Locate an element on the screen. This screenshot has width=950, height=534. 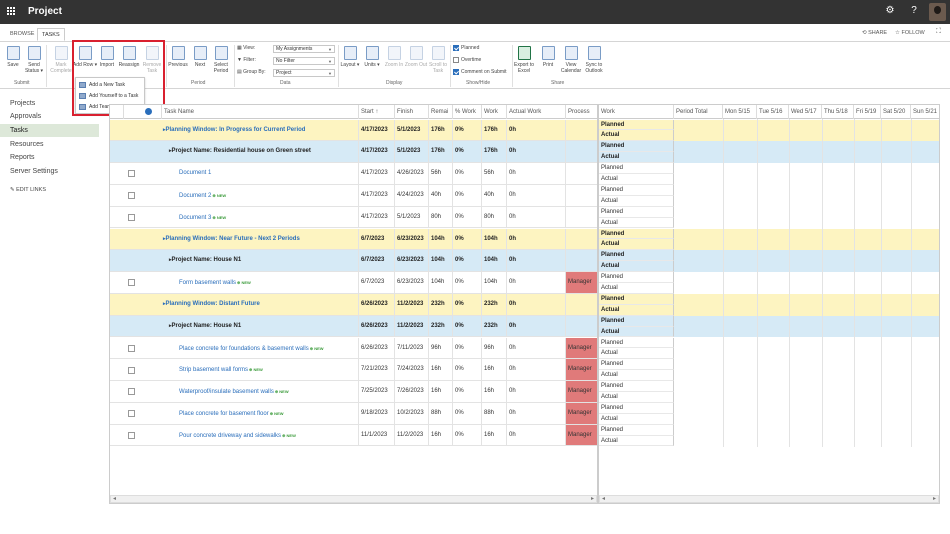
finish-cell: 7/24/2023 is located at coordinates (412, 370).